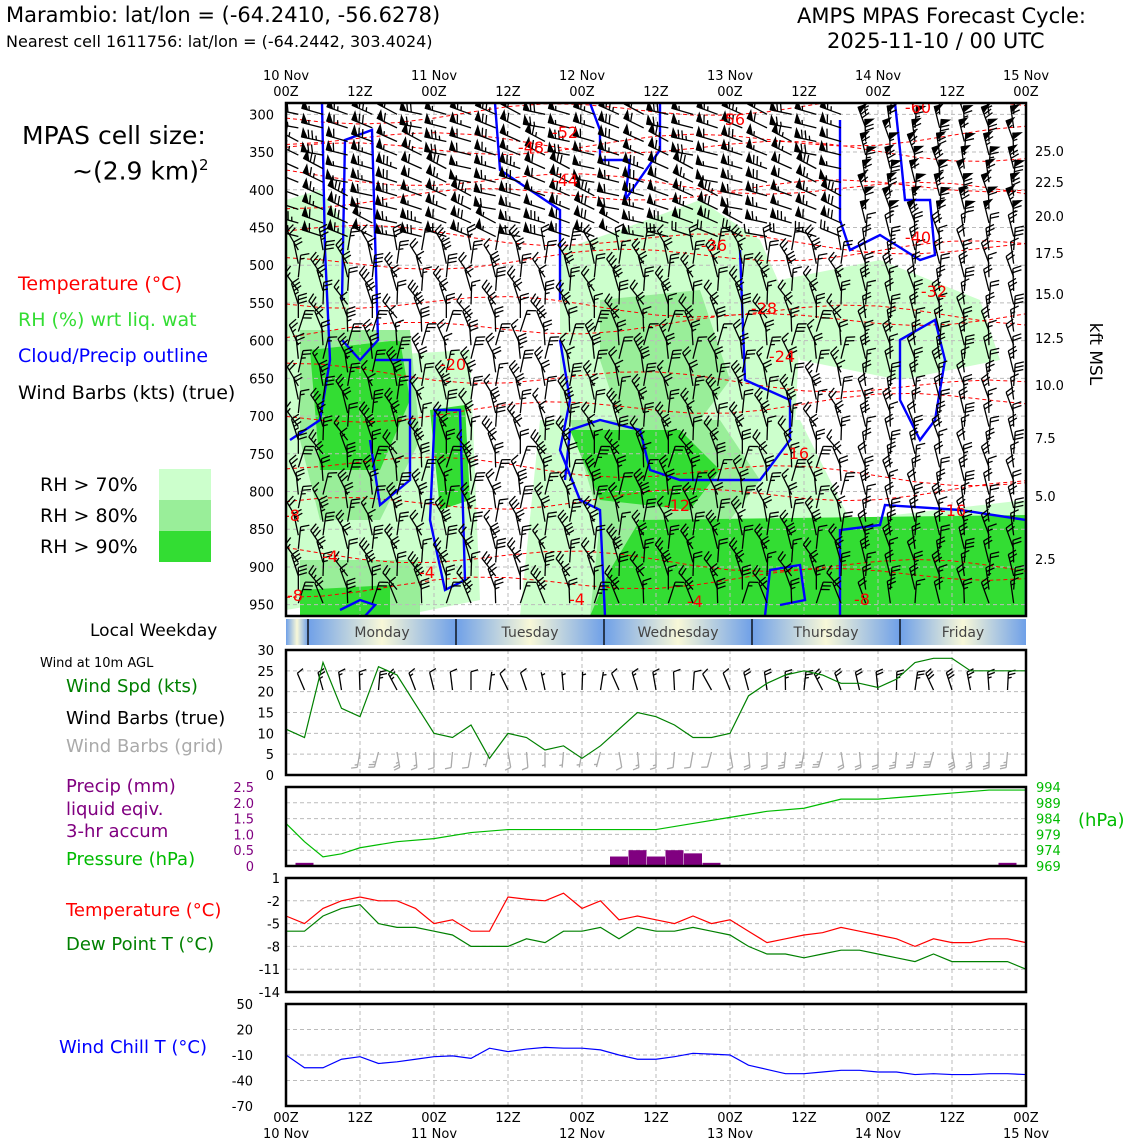 This screenshot has height=1140, width=1140. What do you see at coordinates (808, 565) in the screenshot?
I see `rh90-region` at bounding box center [808, 565].